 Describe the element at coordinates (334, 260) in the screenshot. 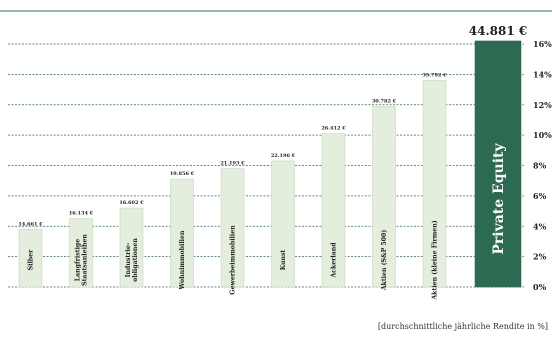

I see `bar-category-label: Ackerland` at that location.